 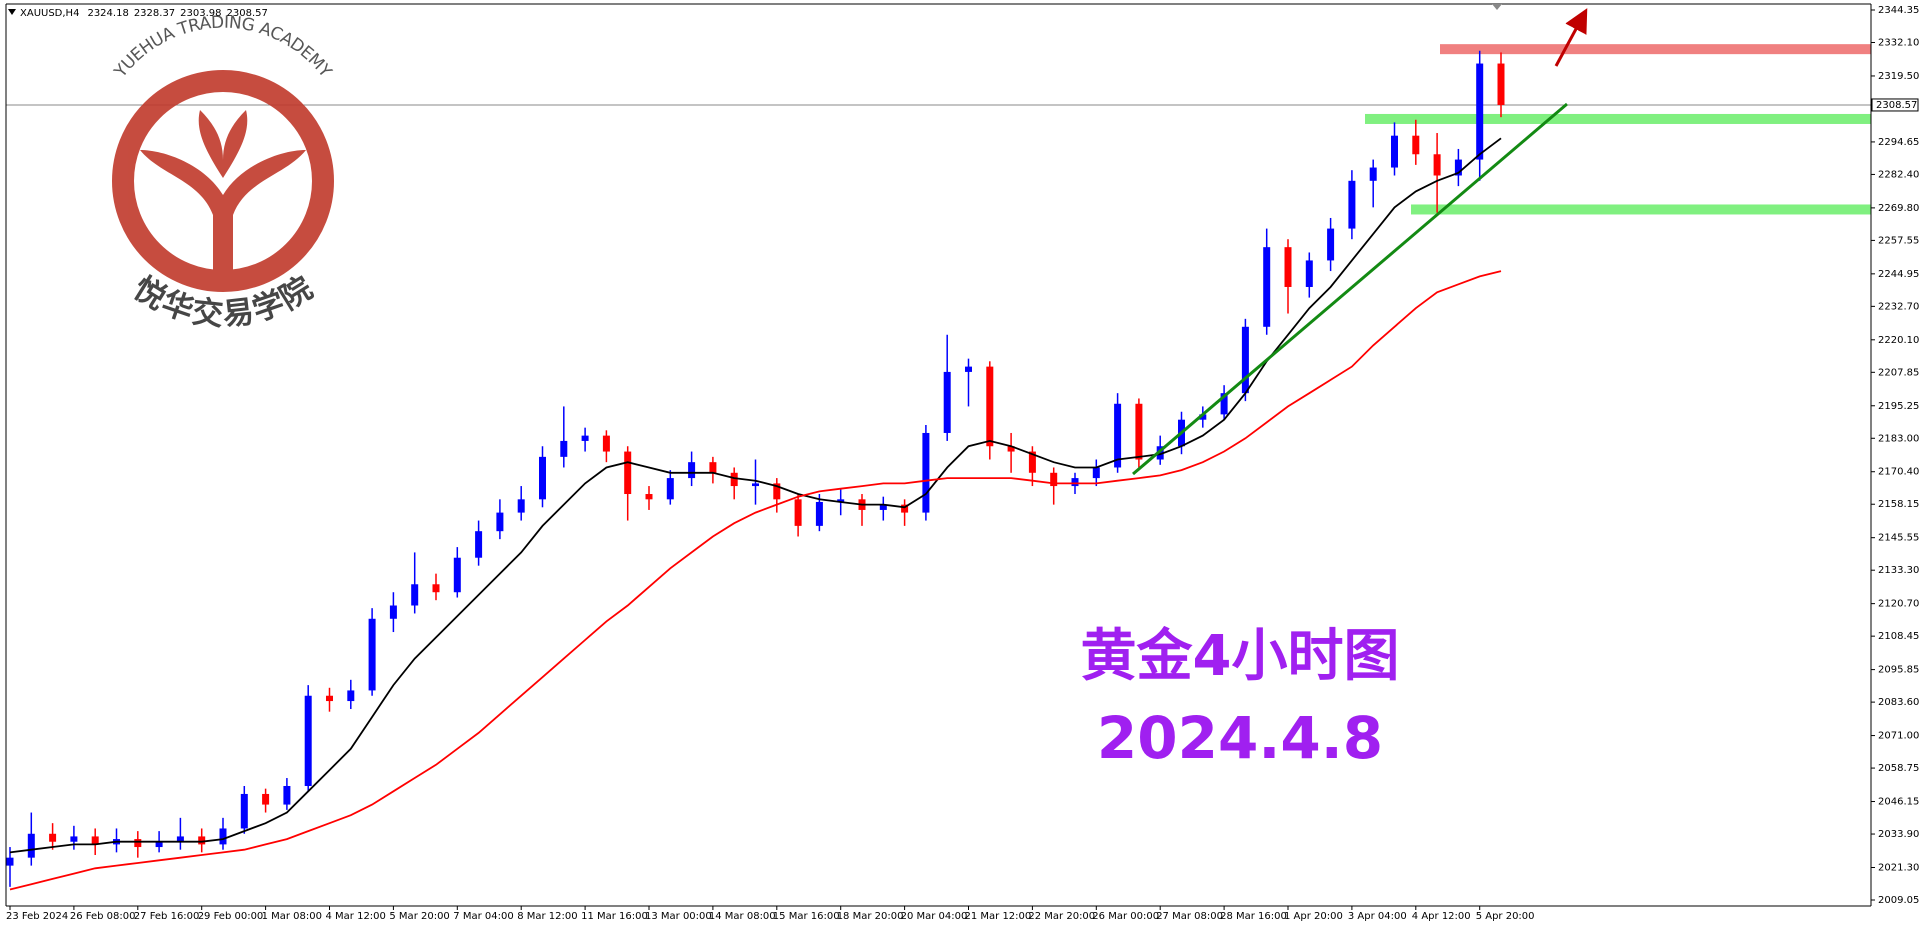 I want to click on x-tick-label: 4 Apr 12:00, so click(x=1441, y=916).